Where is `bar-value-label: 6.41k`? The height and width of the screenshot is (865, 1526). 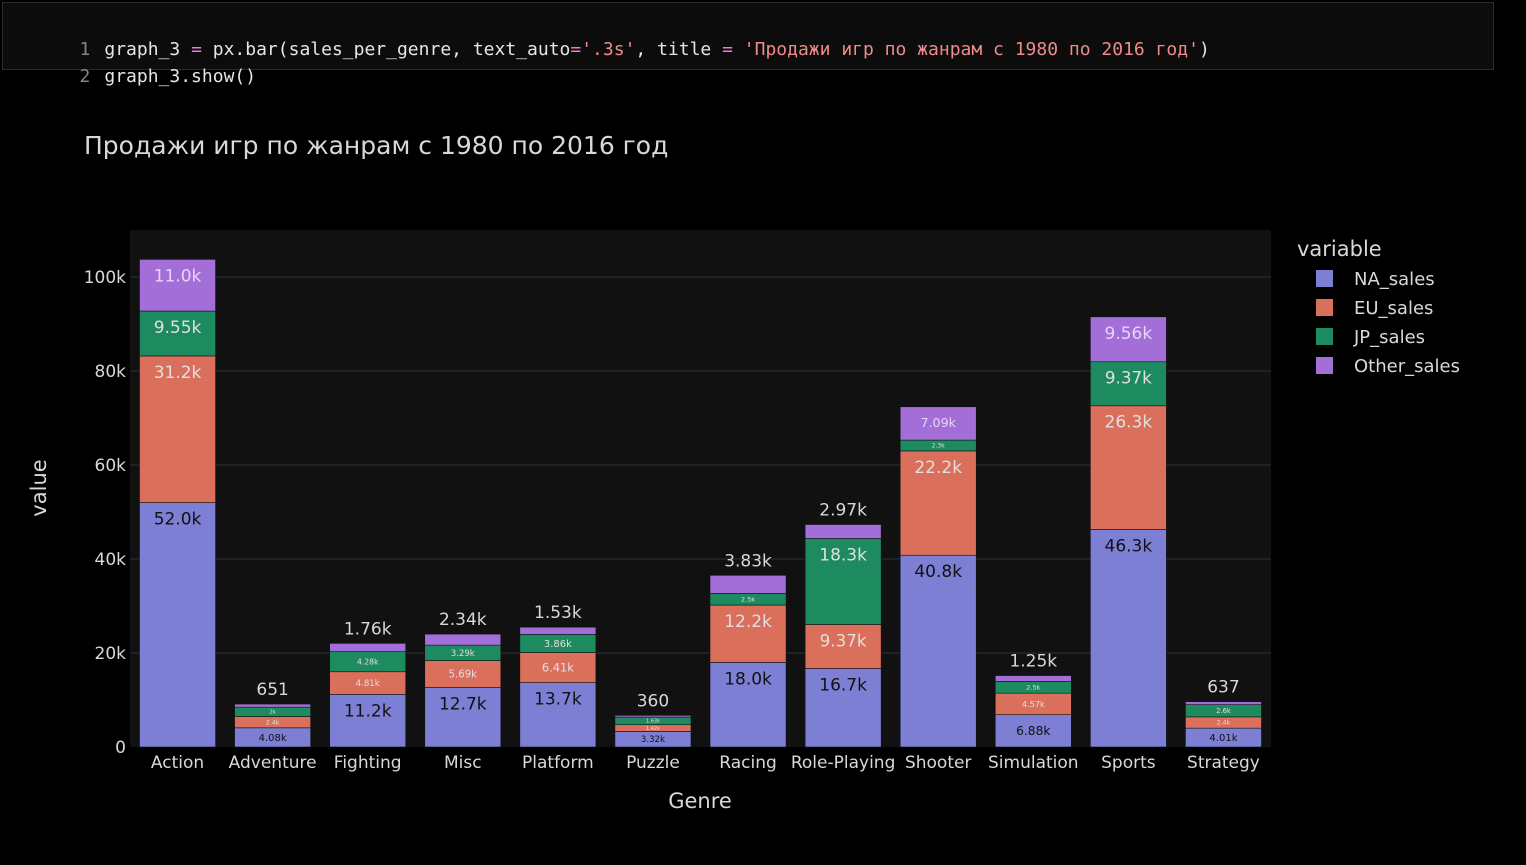
bar-value-label: 6.41k is located at coordinates (558, 668).